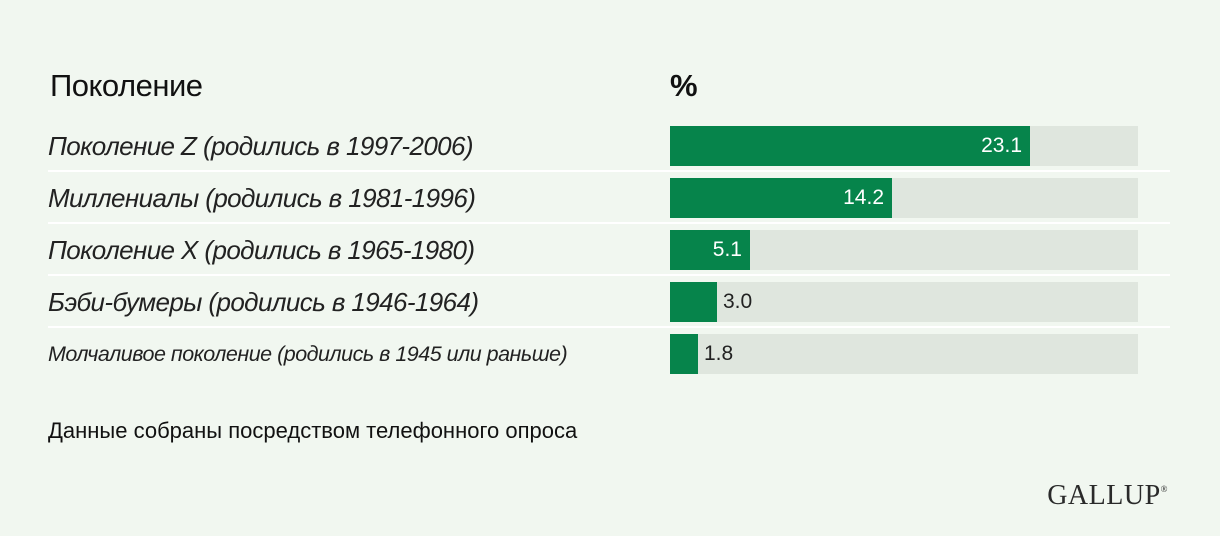 The image size is (1220, 536). What do you see at coordinates (904, 198) in the screenshot?
I see `bar-track: 14.2` at bounding box center [904, 198].